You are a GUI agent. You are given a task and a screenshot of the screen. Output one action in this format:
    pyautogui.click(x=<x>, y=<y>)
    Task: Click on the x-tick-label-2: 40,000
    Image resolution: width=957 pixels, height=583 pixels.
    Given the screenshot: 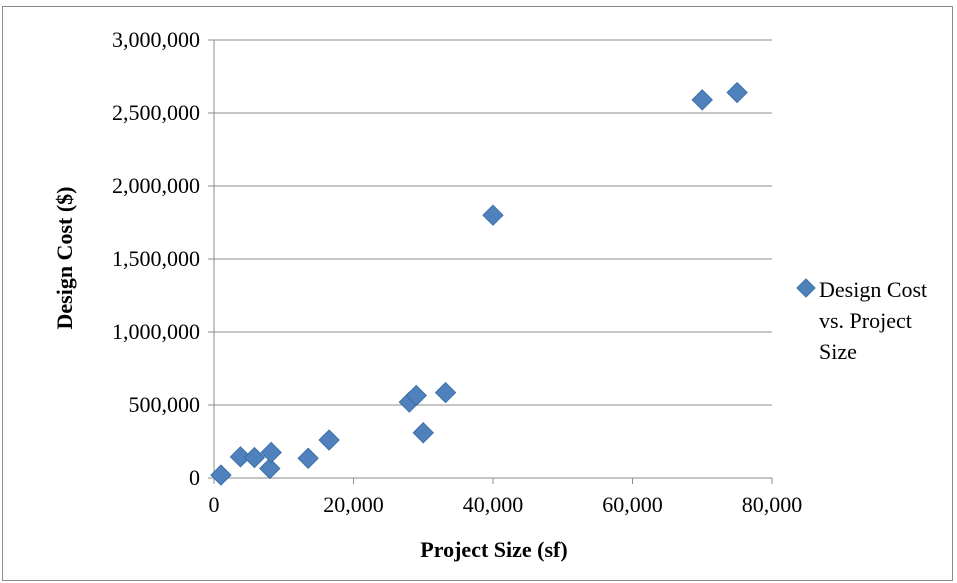 What is the action you would take?
    pyautogui.click(x=493, y=504)
    